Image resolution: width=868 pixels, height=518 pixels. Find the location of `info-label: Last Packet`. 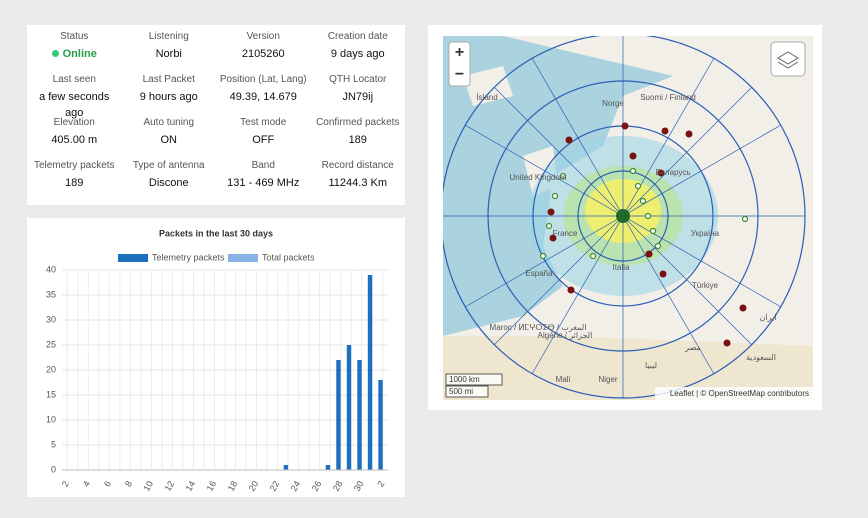

info-label: Last Packet is located at coordinates (168, 79).